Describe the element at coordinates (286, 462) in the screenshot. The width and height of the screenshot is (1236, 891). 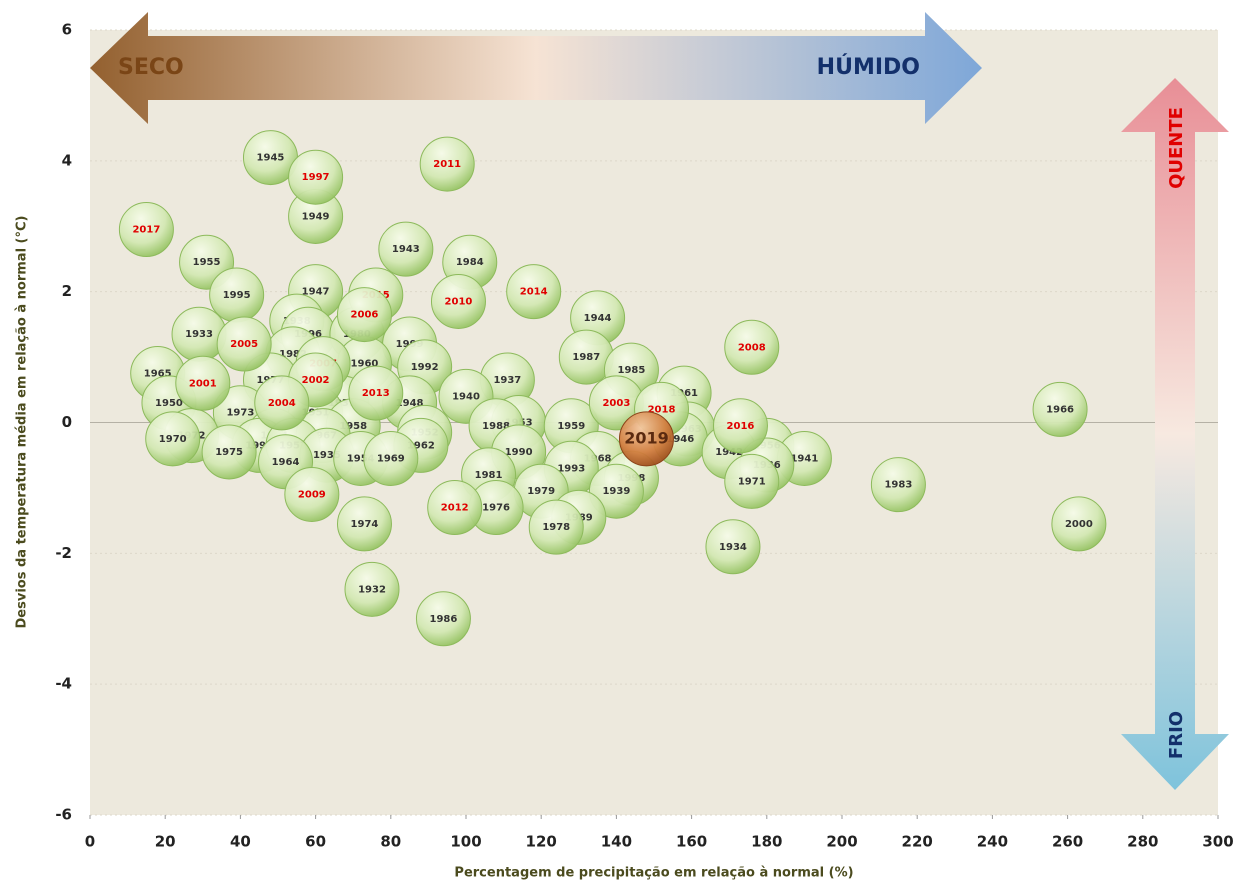
I see `bubble-label: 1964` at that location.